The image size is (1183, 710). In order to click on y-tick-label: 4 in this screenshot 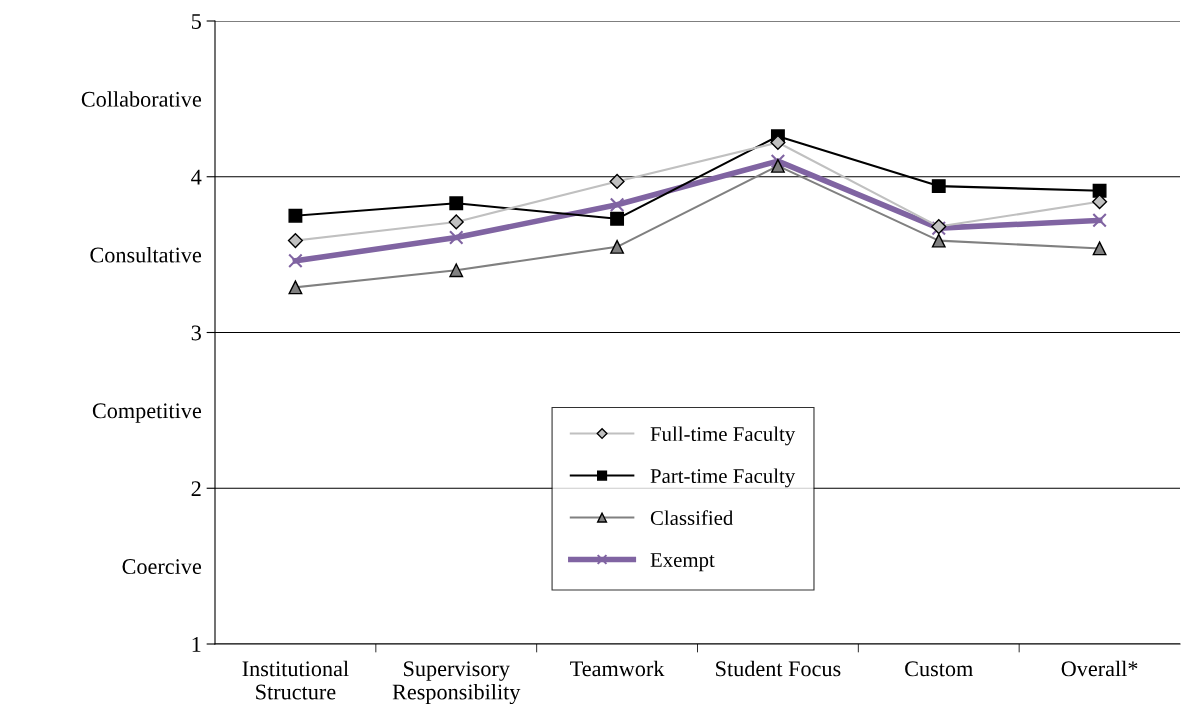, I will do `click(196, 177)`.